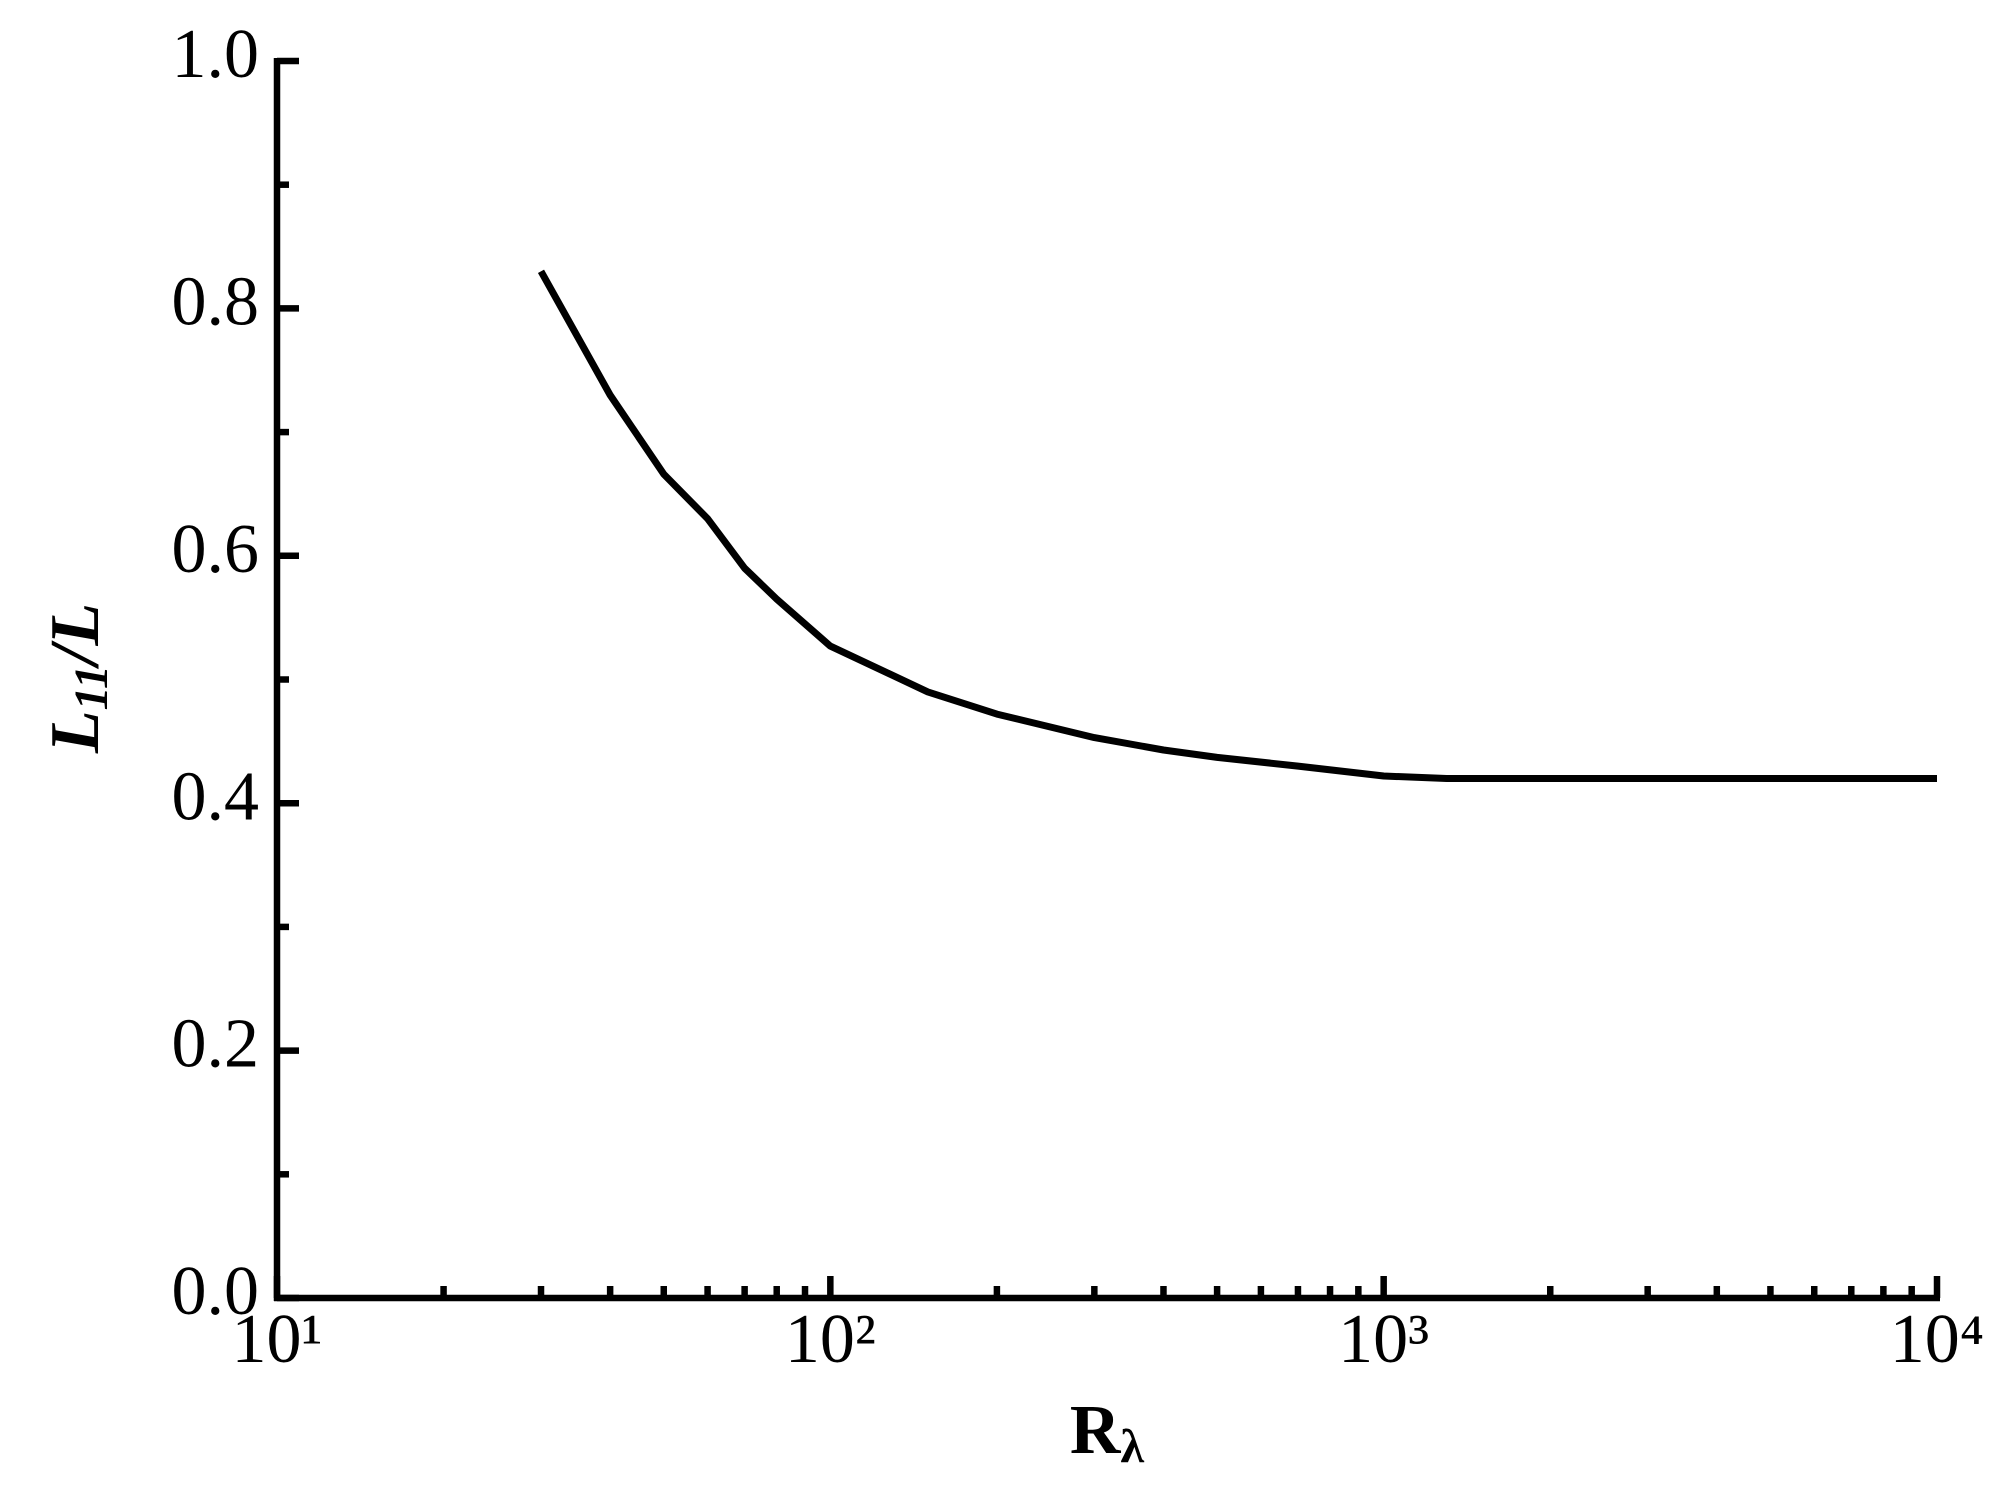 The height and width of the screenshot is (1502, 2016). What do you see at coordinates (216, 1044) in the screenshot?
I see `y-tick-label: 0.2` at bounding box center [216, 1044].